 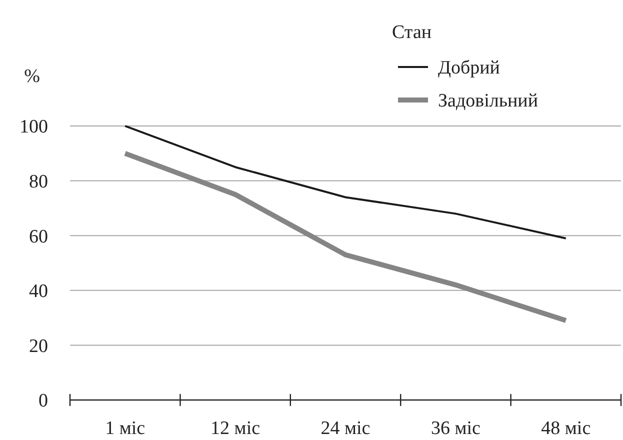 I want to click on x-tick-label: 12 міс, so click(x=235, y=428).